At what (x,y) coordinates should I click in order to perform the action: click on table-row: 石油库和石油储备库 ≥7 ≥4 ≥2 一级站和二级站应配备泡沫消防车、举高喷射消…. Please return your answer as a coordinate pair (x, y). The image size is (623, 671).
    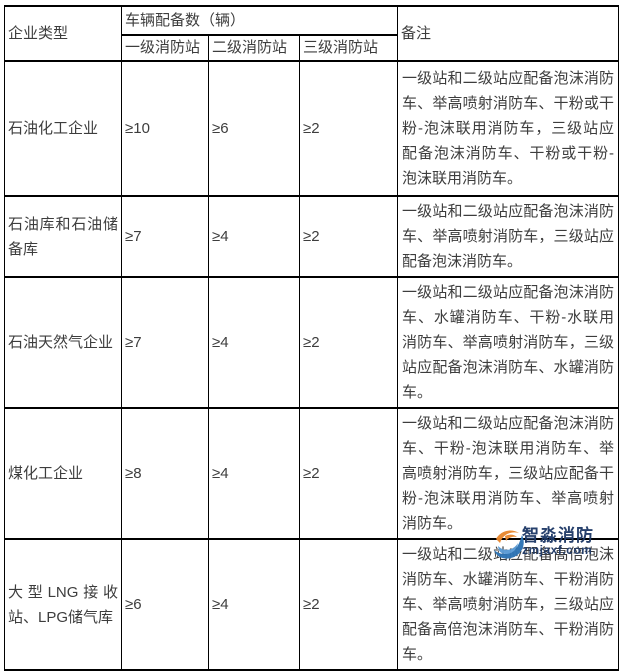
    Looking at the image, I should click on (312, 236).